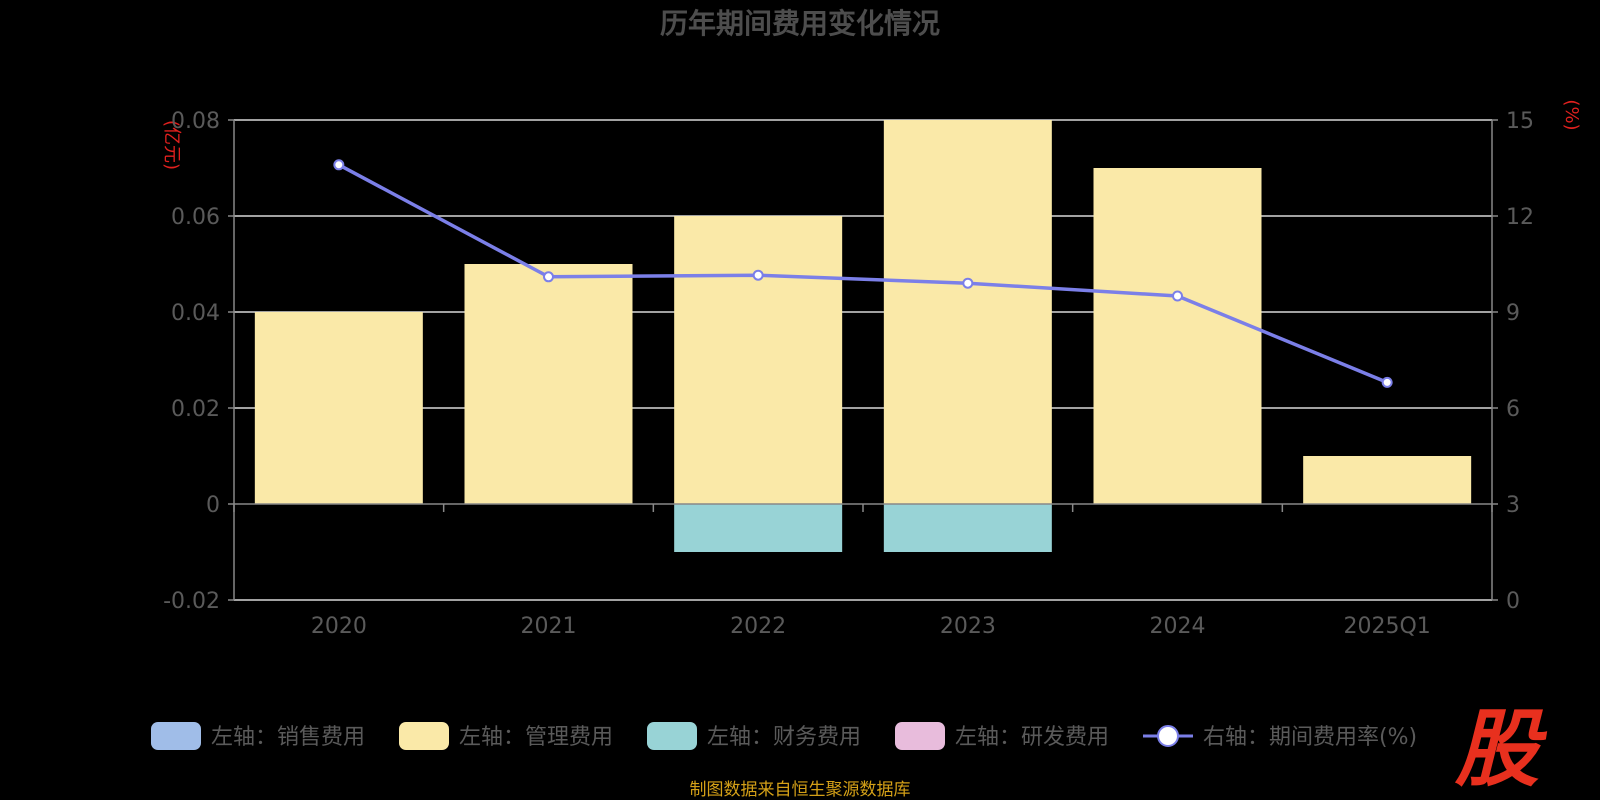  I want to click on right-axis-tick-label: 0, so click(1513, 601).